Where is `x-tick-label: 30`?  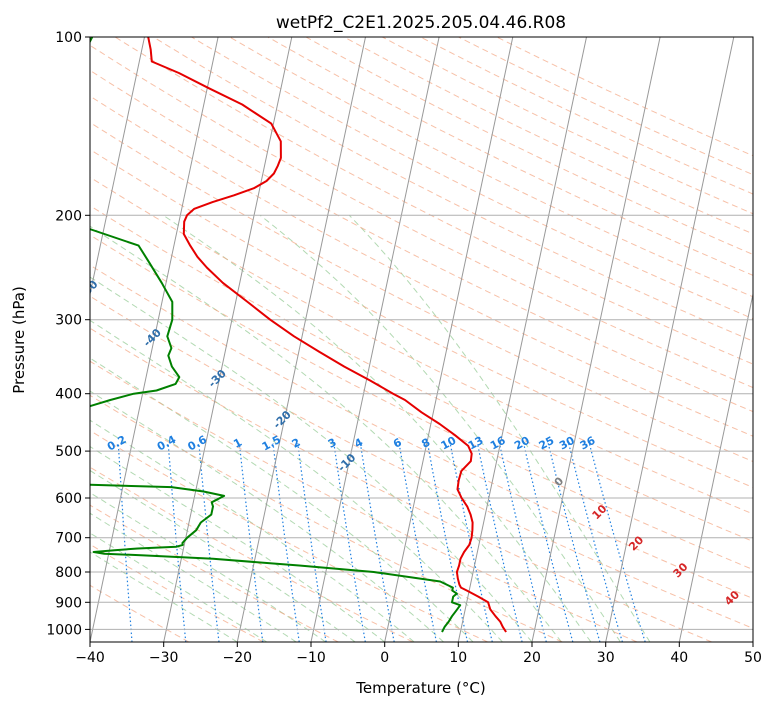
x-tick-label: 30 is located at coordinates (606, 658).